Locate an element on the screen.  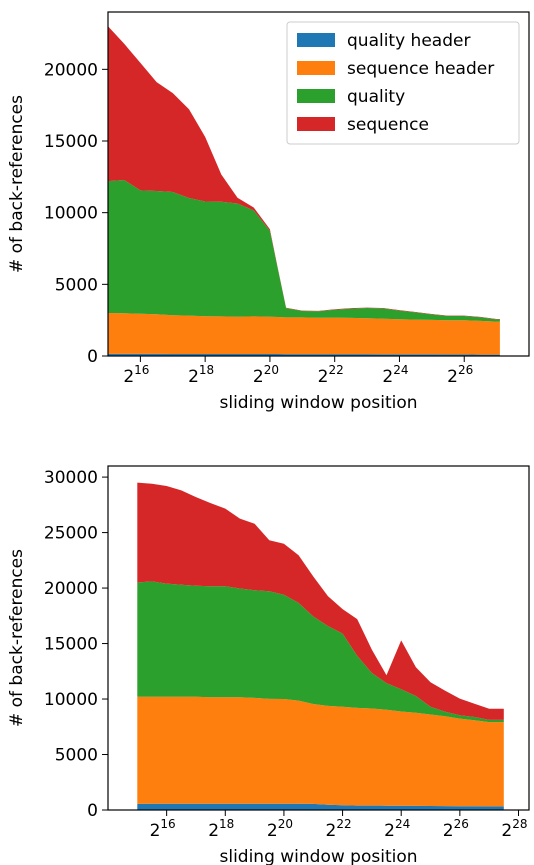
series-area-quality-header is located at coordinates (320, 806).